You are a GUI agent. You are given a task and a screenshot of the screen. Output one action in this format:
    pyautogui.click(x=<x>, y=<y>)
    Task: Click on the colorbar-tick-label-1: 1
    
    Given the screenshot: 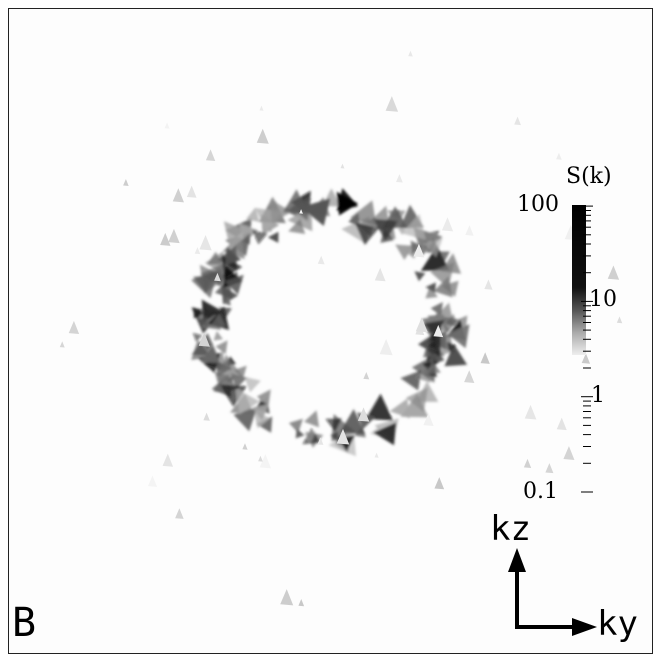 What is the action you would take?
    pyautogui.click(x=598, y=395)
    